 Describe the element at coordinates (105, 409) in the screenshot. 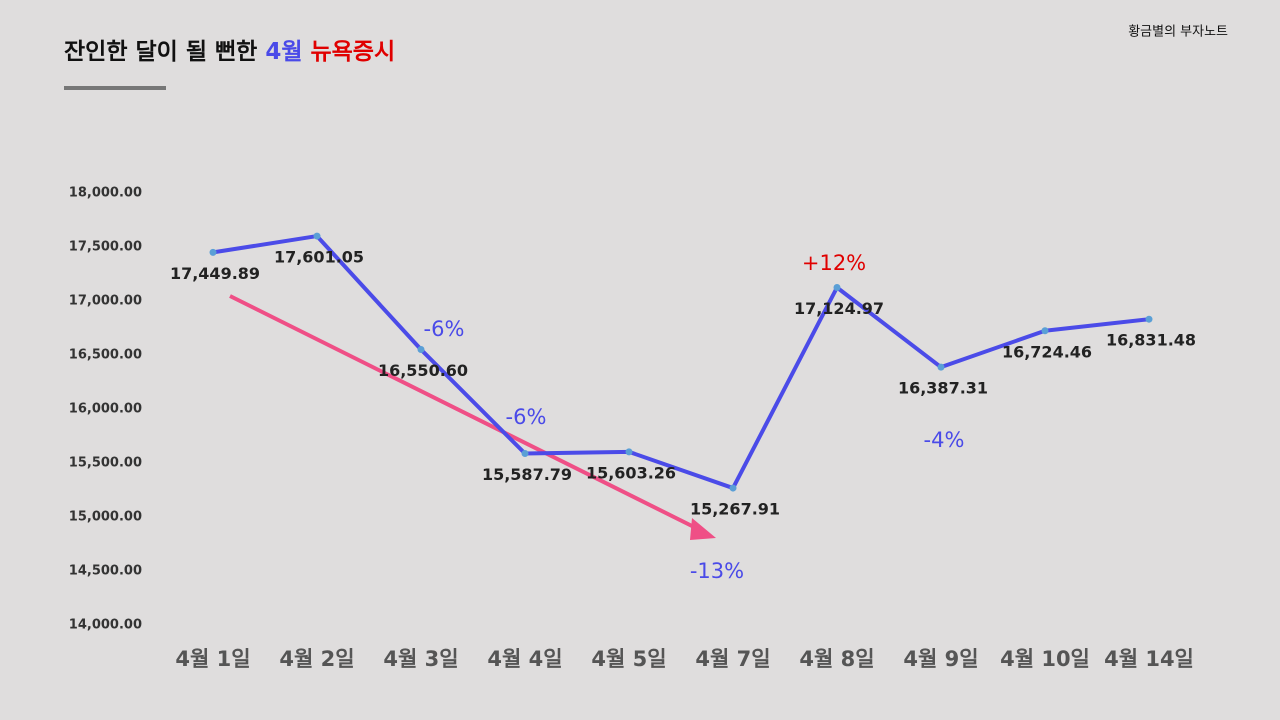

I see `y-tick-label: 16,000.00` at that location.